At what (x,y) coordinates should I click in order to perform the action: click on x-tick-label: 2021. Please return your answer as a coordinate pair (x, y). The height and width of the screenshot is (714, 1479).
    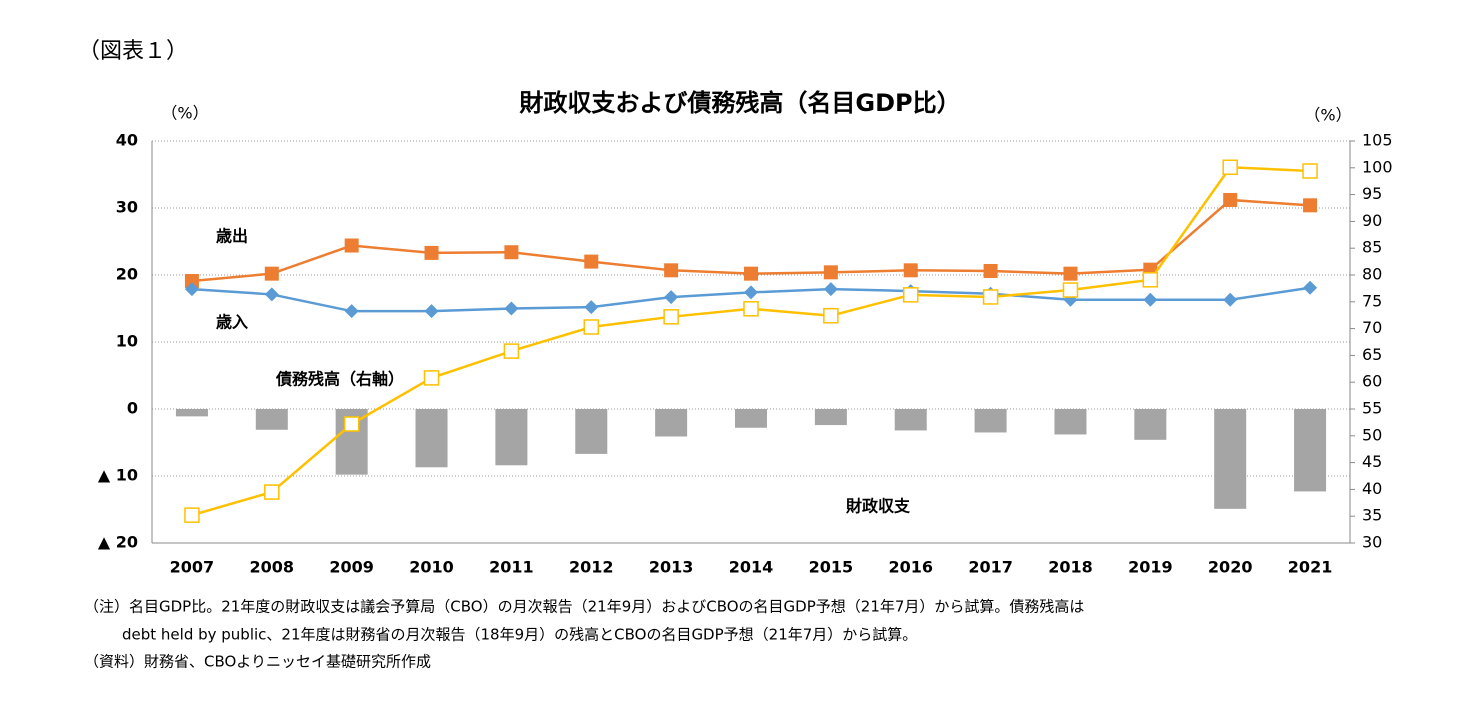
    Looking at the image, I should click on (1310, 567).